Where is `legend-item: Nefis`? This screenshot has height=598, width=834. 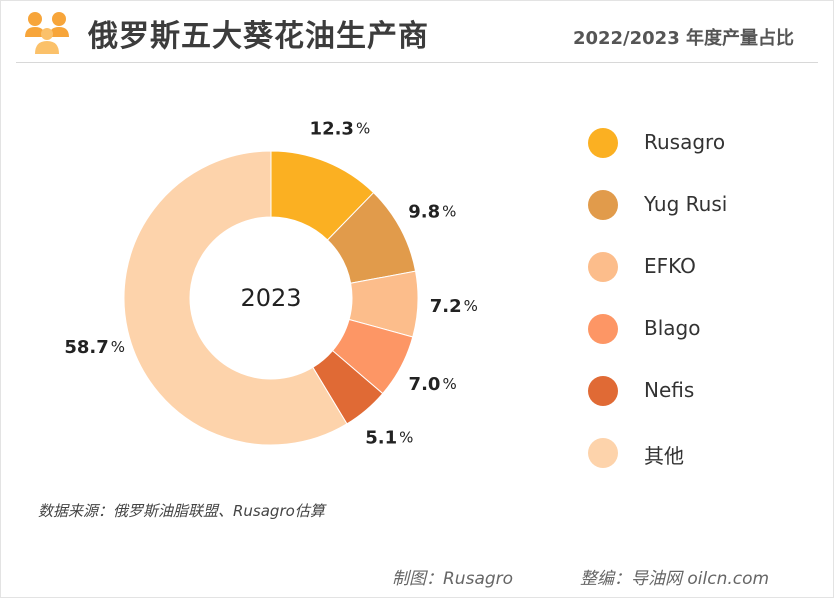
legend-item: Nefis is located at coordinates (688, 392).